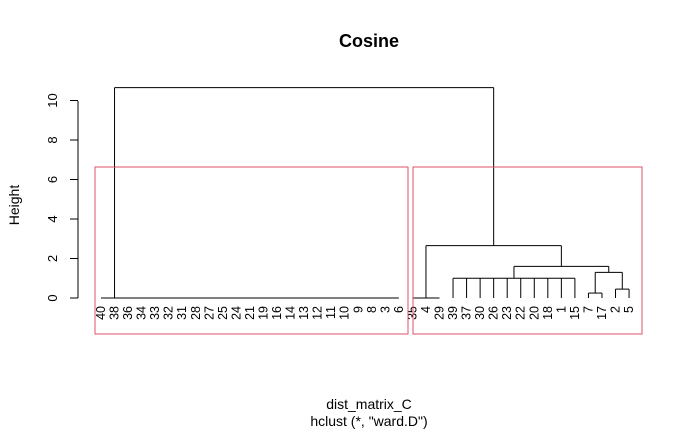 Image resolution: width=700 pixels, height=432 pixels. I want to click on leaf-label: 9, so click(358, 309).